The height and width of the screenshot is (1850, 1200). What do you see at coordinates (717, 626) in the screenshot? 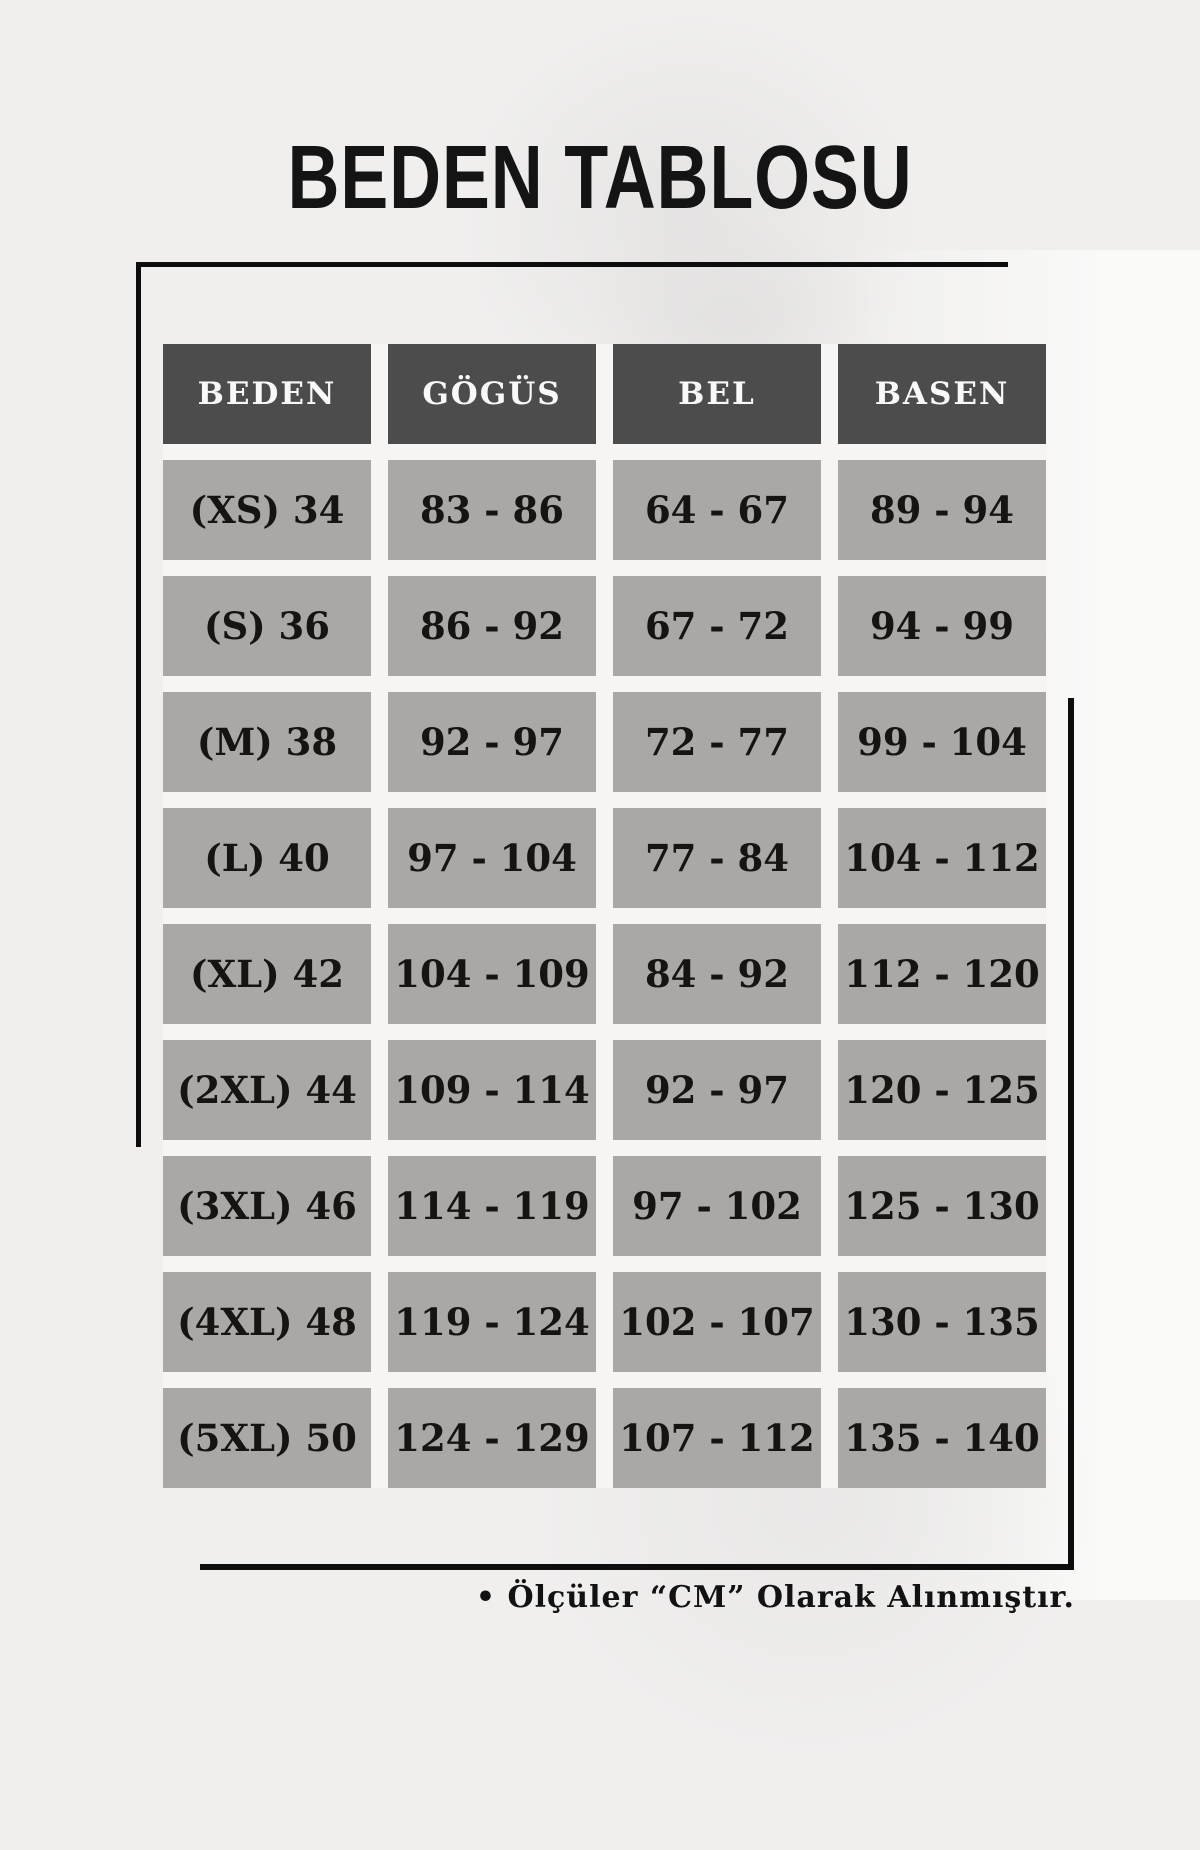
I see `size-chart-cell: 67 - 72` at bounding box center [717, 626].